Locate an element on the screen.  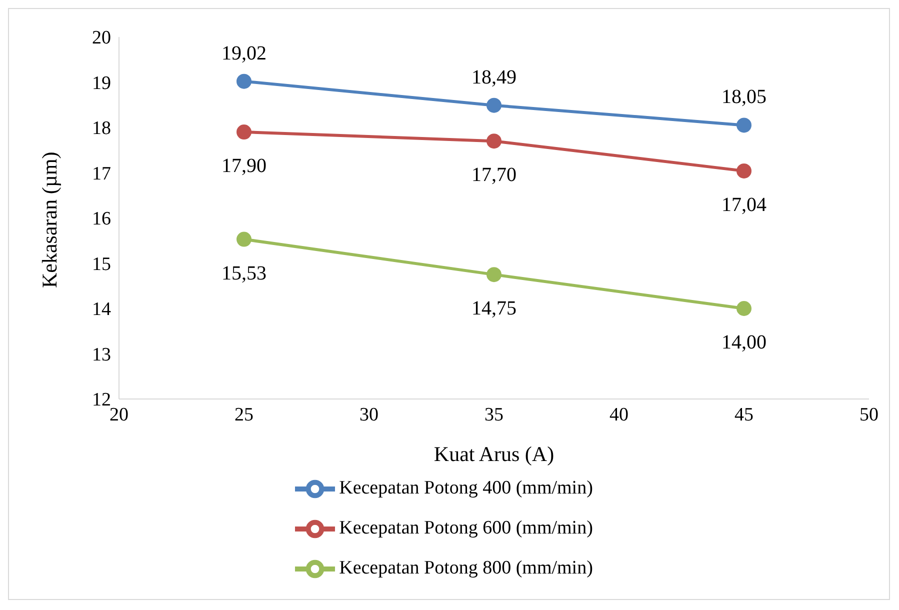
data-label: 17,04 is located at coordinates (744, 205).